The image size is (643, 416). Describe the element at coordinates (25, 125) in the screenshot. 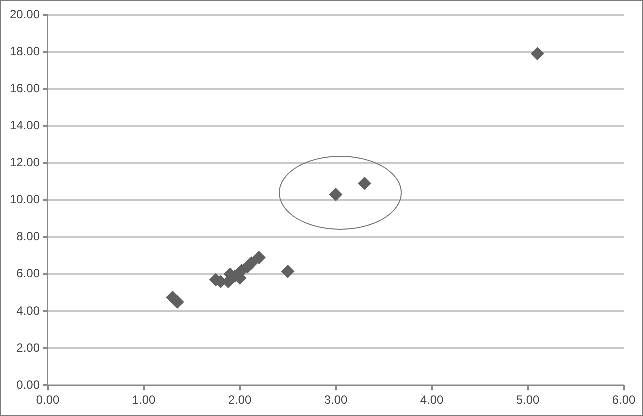

I see `y-tick-label: 14.00` at that location.